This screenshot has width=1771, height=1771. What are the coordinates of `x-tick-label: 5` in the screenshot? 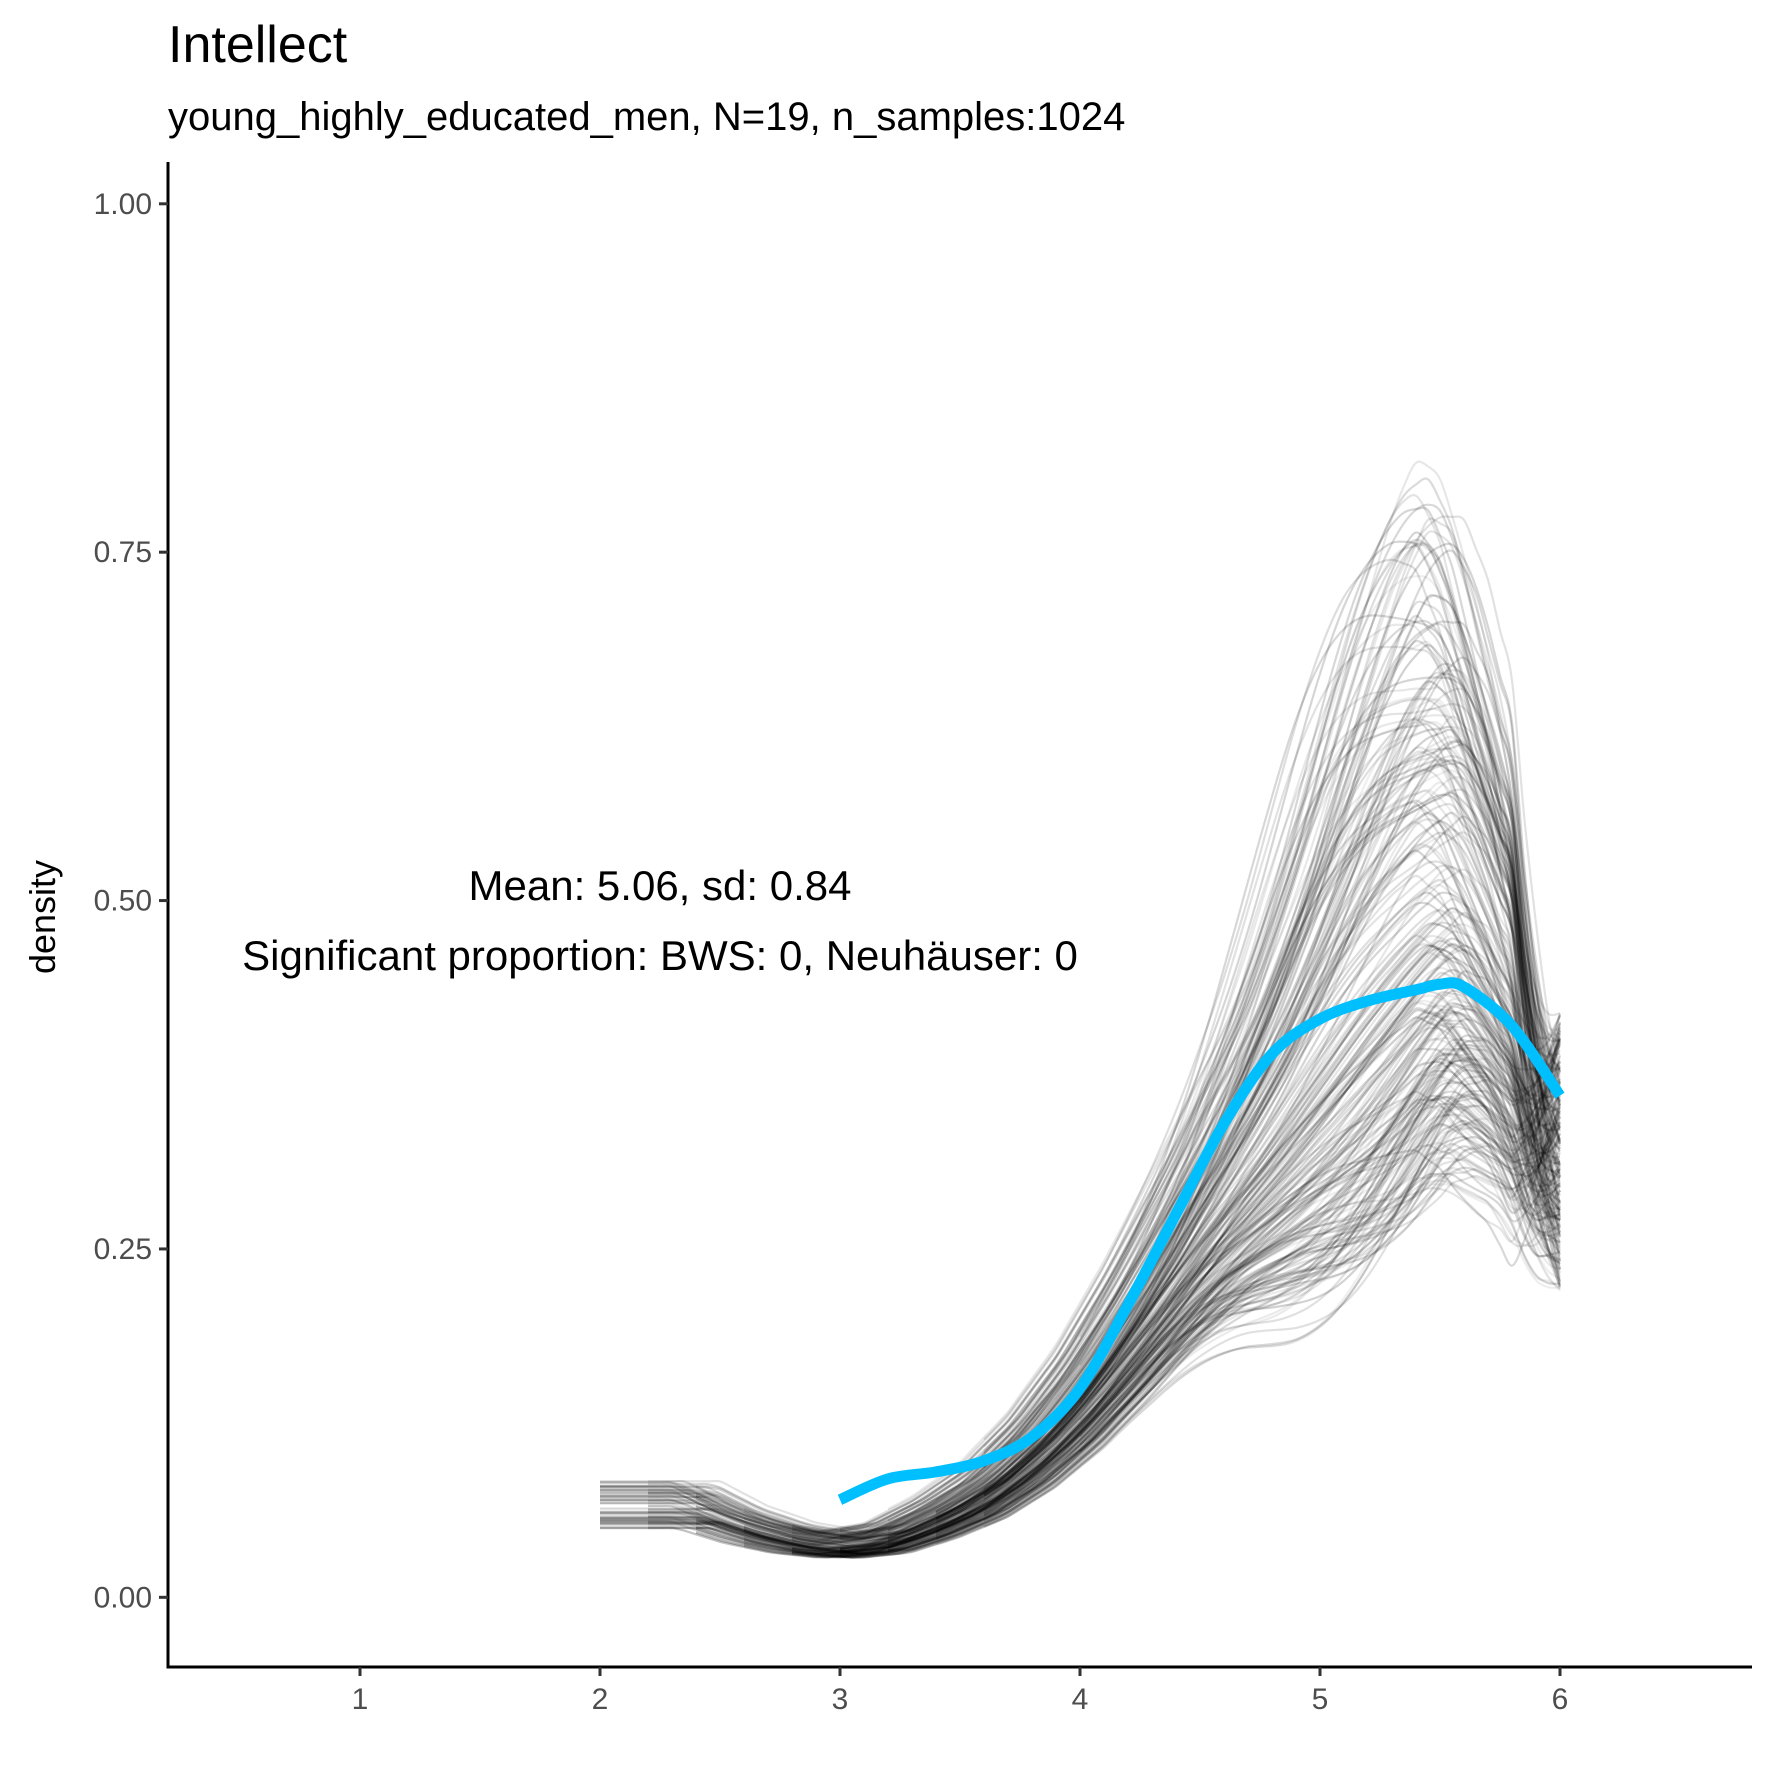 It's located at (1320, 1699).